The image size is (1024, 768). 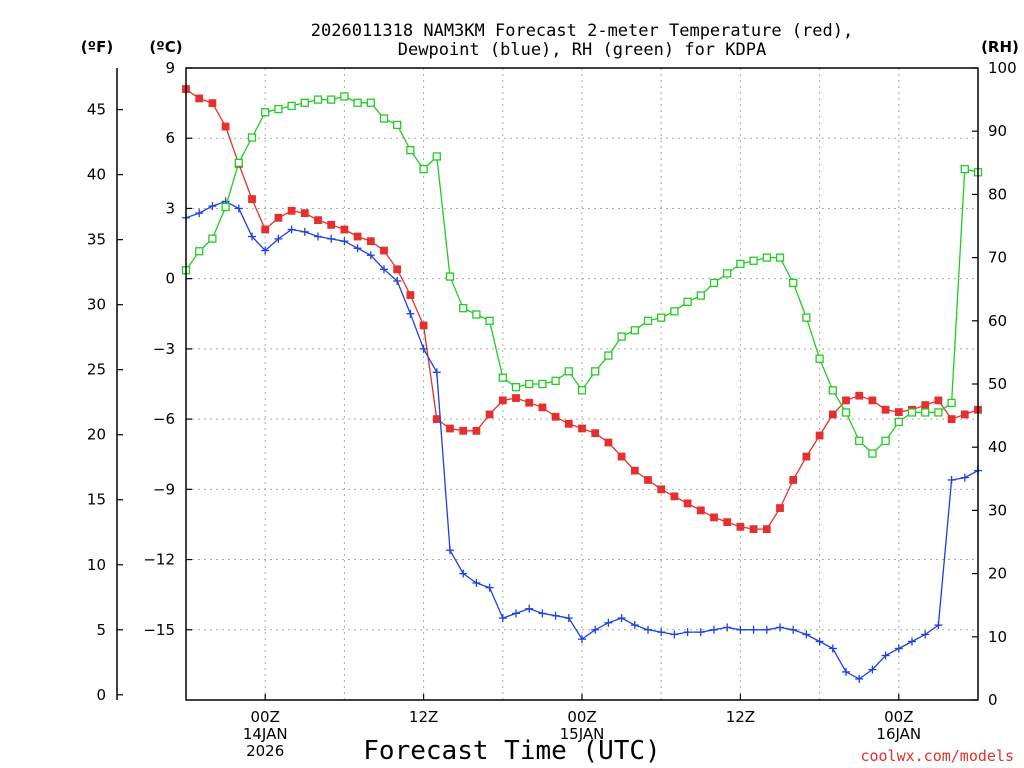 What do you see at coordinates (164, 419) in the screenshot?
I see `celsius-tick-label: −6` at bounding box center [164, 419].